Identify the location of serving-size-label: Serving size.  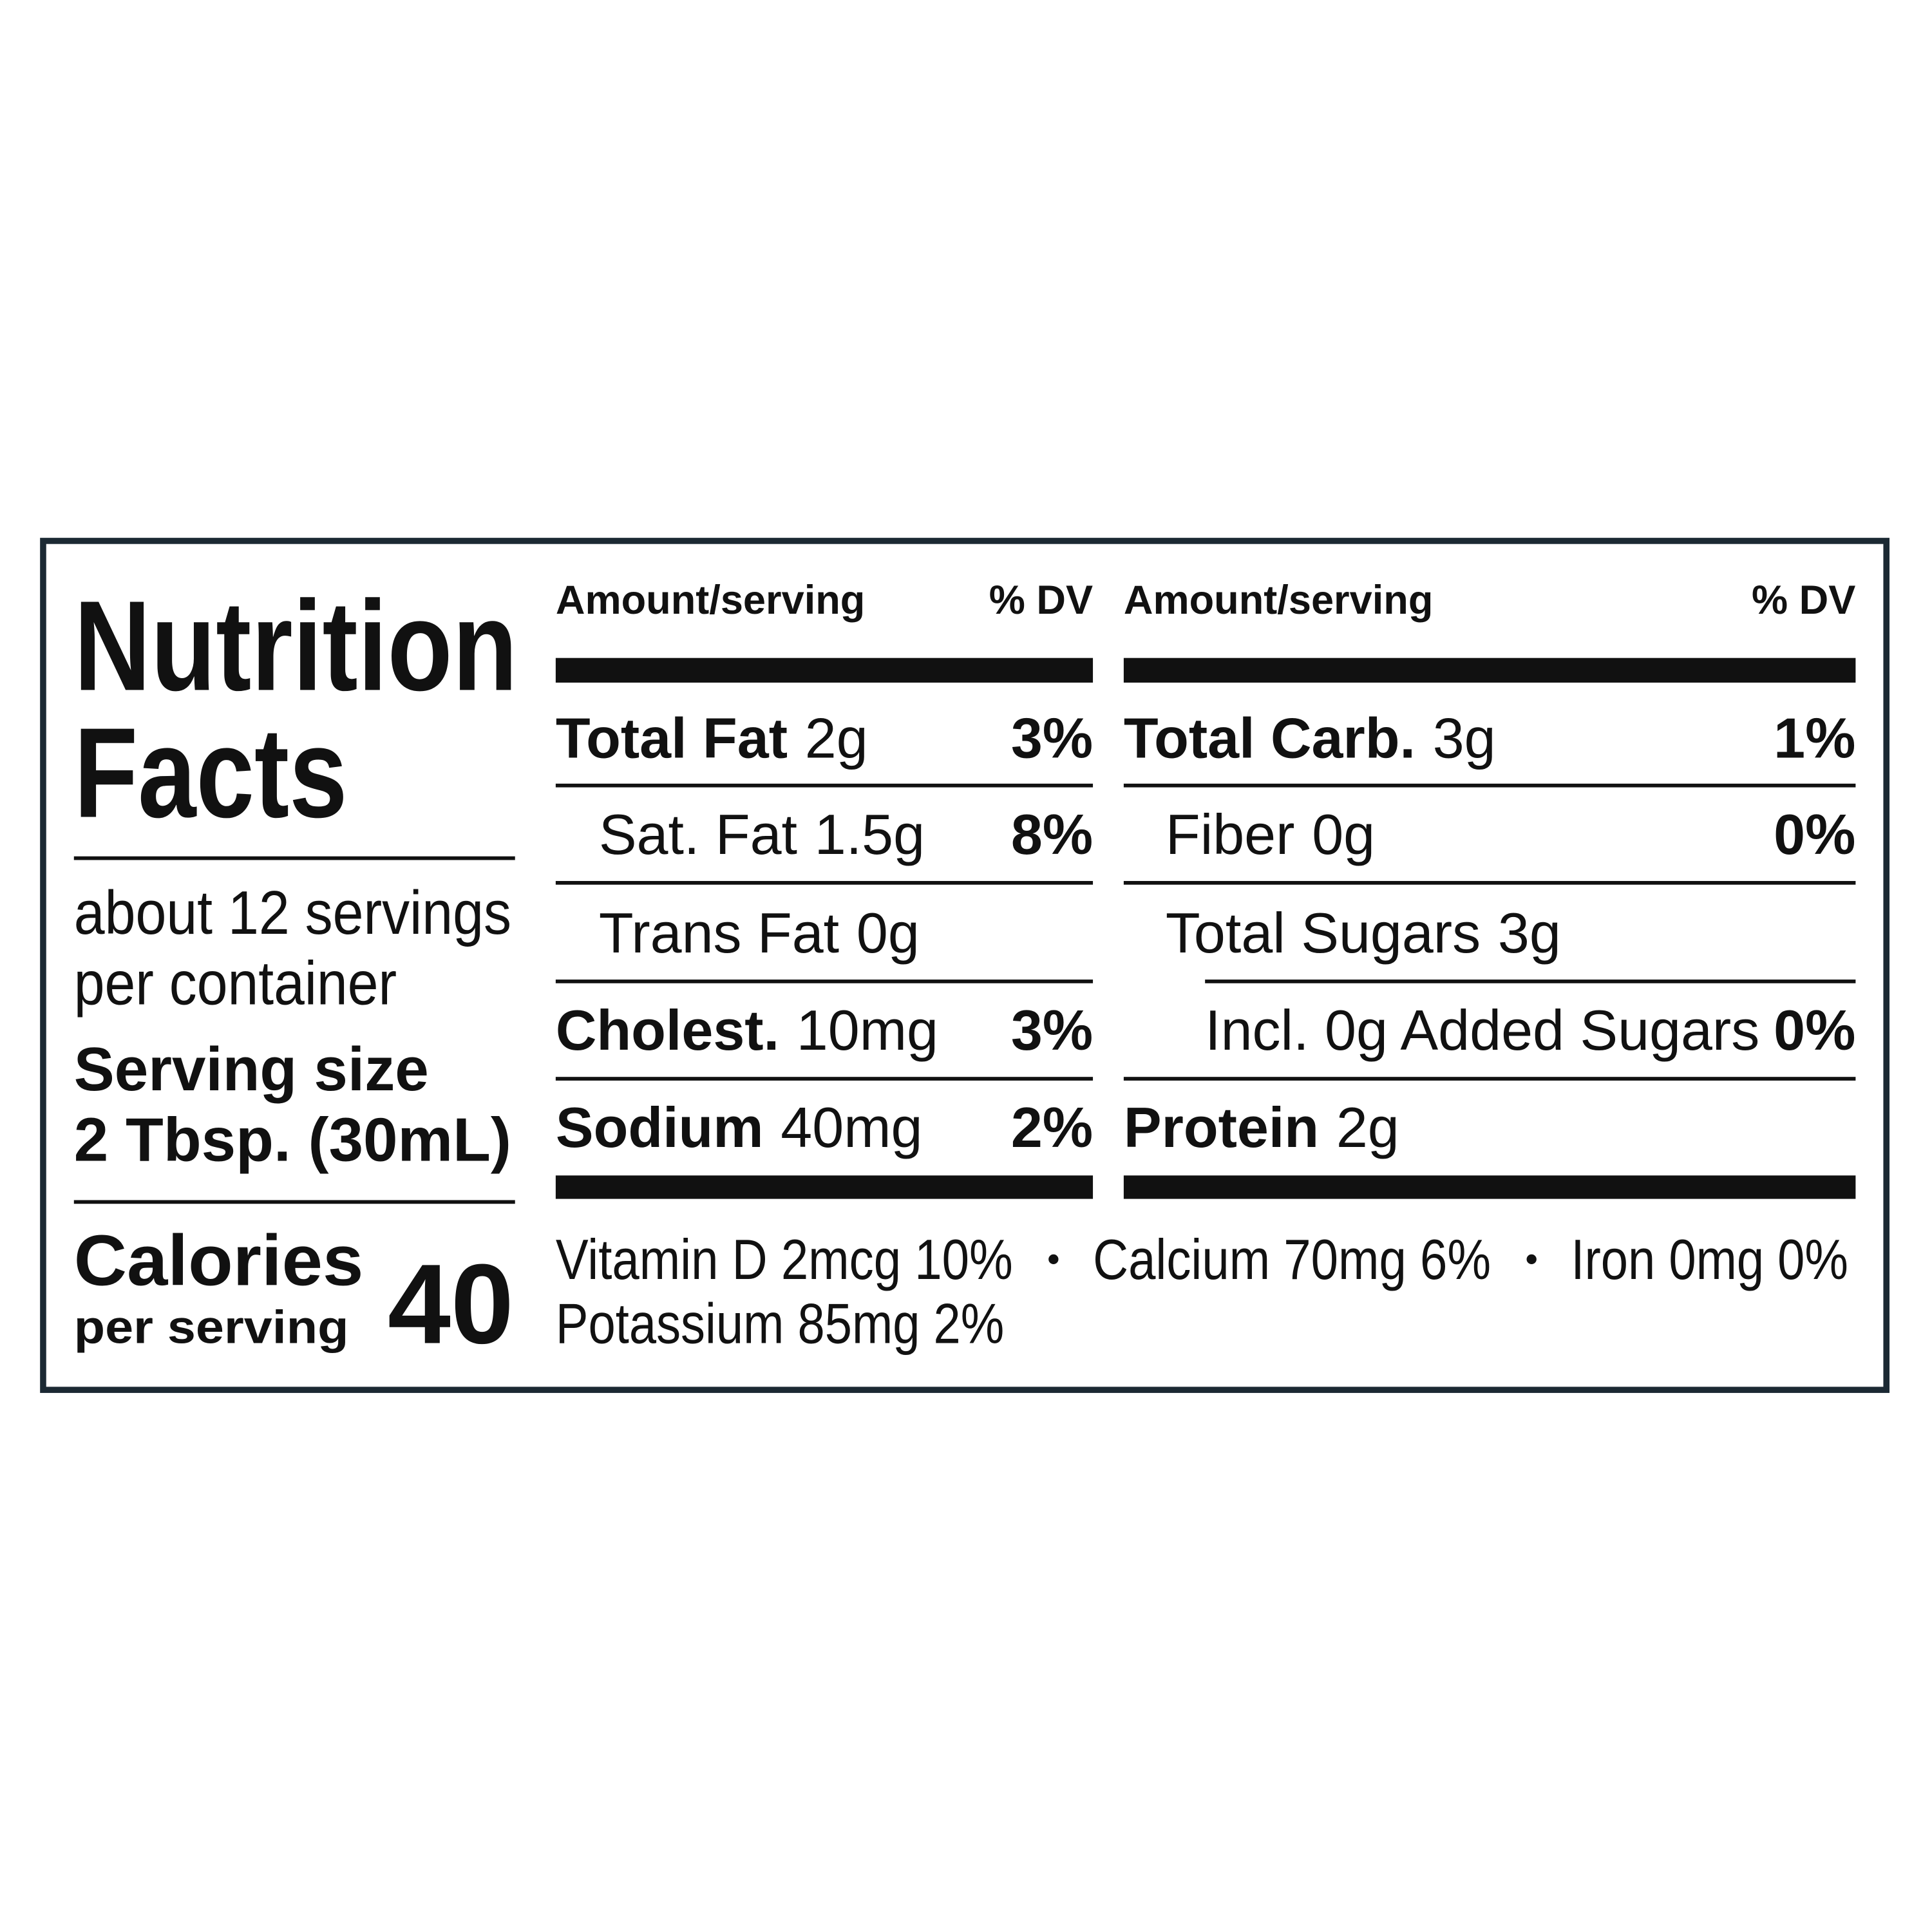
(251, 1069).